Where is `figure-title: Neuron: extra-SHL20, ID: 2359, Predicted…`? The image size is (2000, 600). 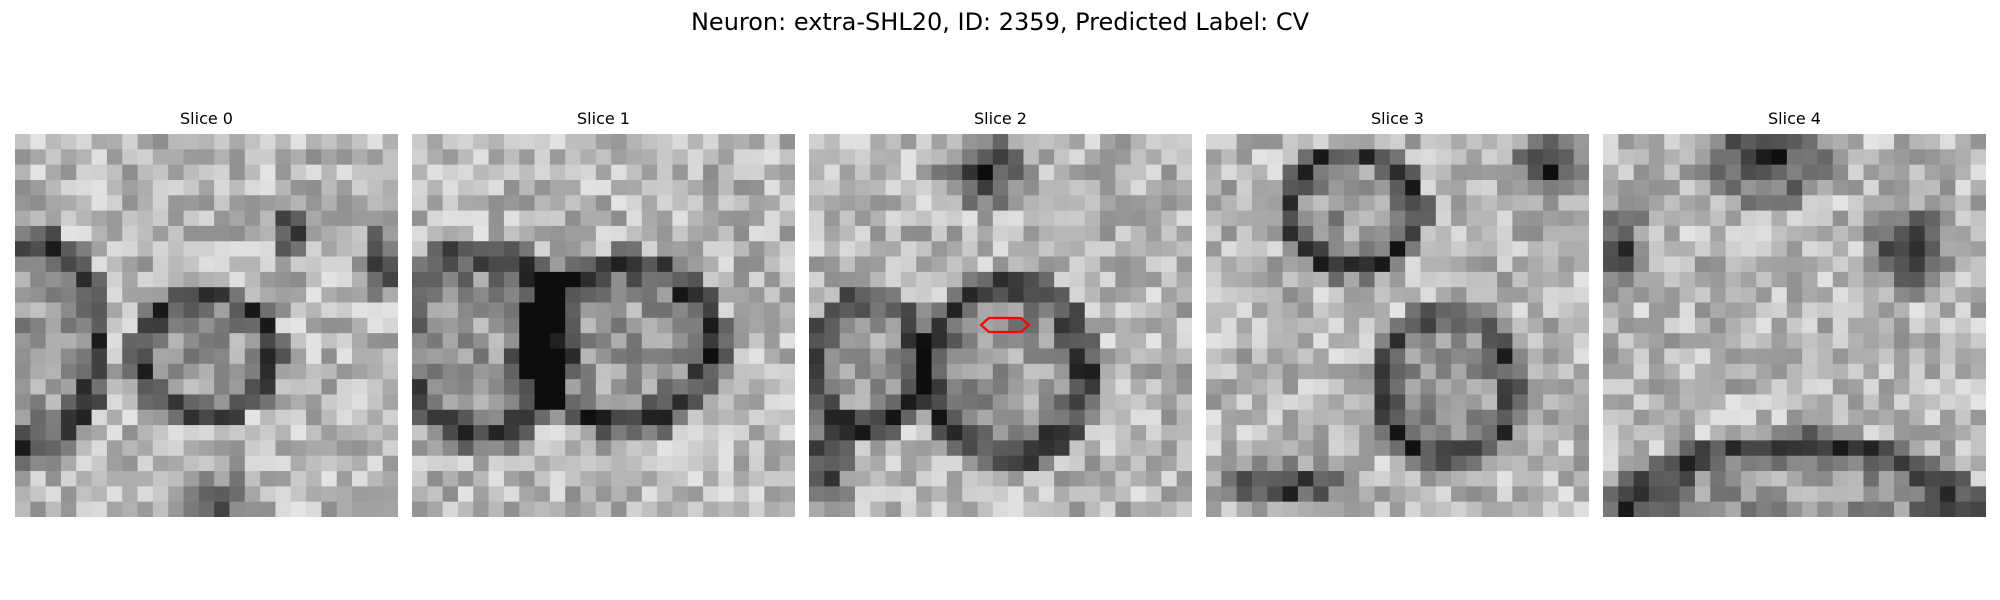
figure-title: Neuron: extra-SHL20, ID: 2359, Predicted… is located at coordinates (1000, 22).